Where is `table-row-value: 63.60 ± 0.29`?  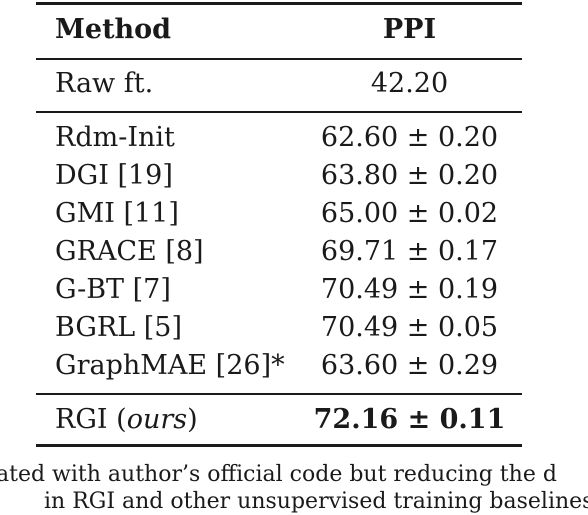
table-row-value: 63.60 ± 0.29 is located at coordinates (409, 365).